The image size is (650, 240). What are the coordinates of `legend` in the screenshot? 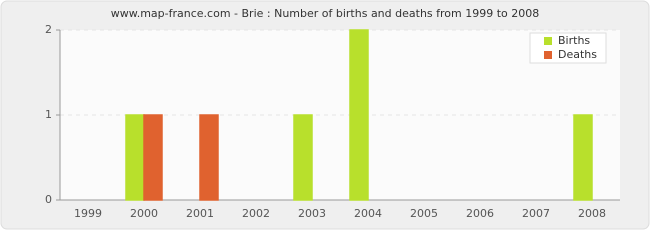 It's located at (568, 48).